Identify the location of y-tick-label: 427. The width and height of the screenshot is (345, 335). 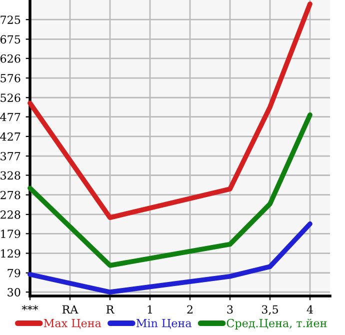
(10, 136).